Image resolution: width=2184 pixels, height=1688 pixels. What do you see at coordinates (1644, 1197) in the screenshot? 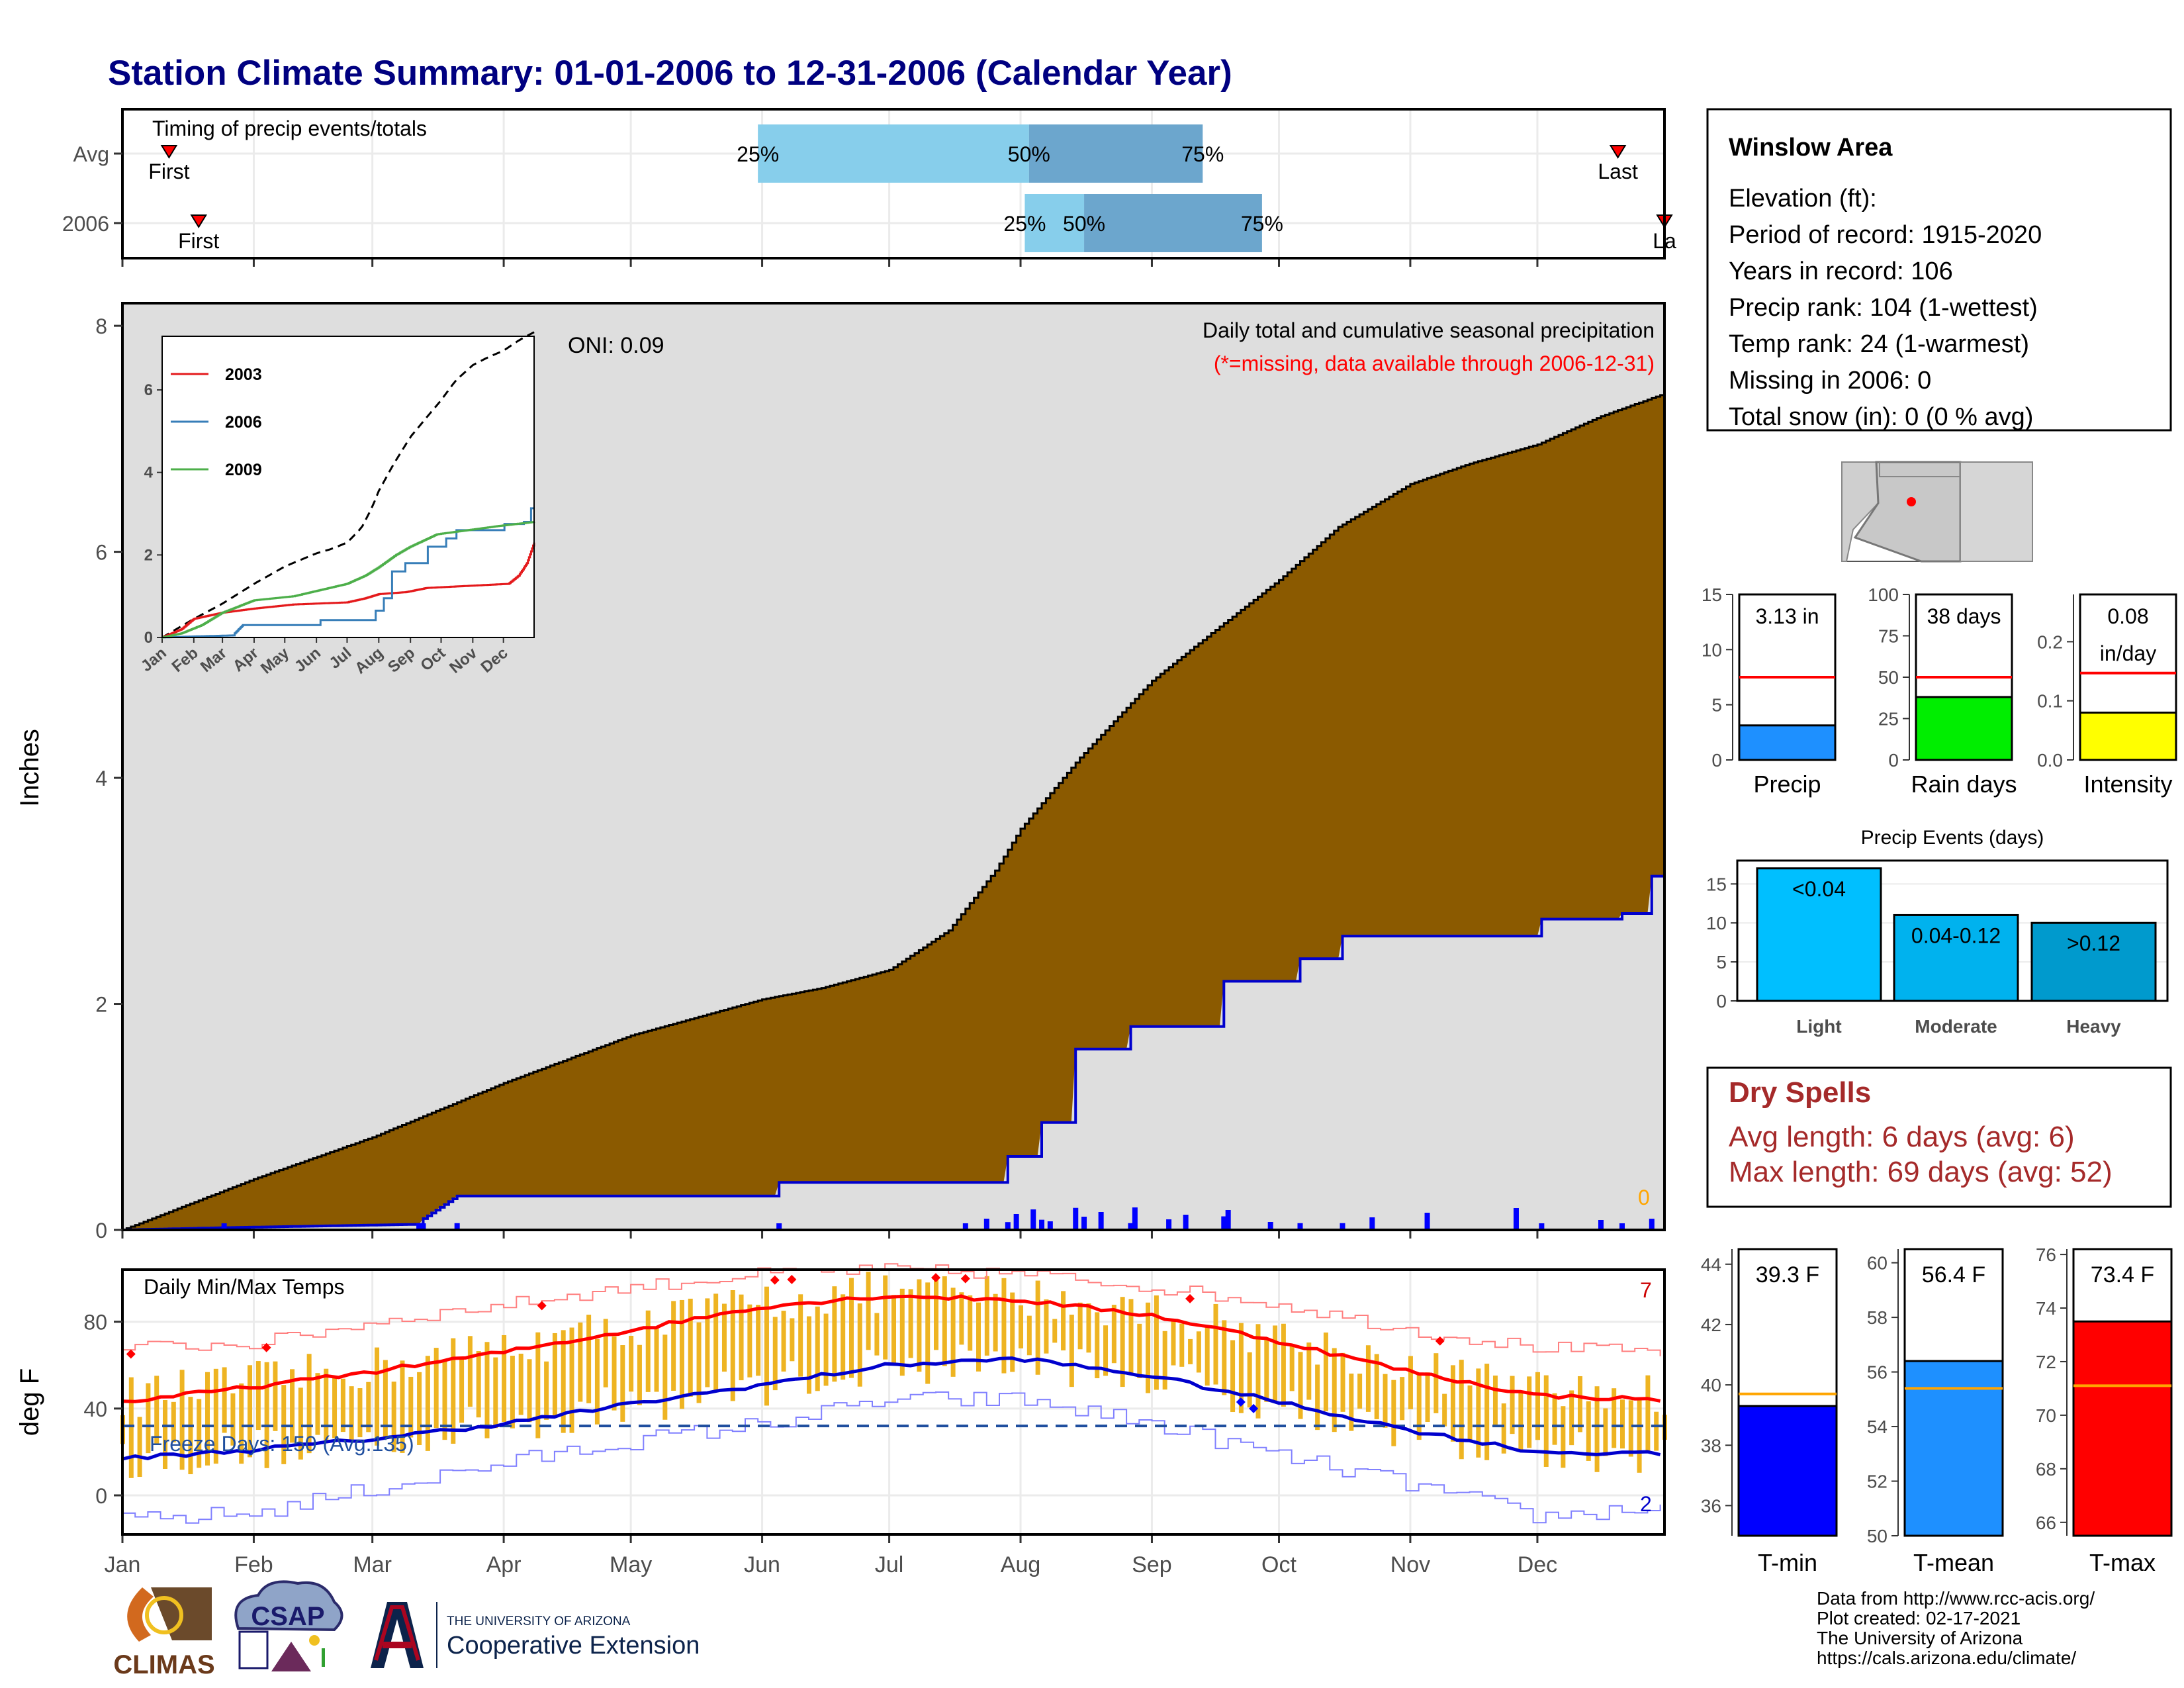
I see `missing-days-count: 0` at bounding box center [1644, 1197].